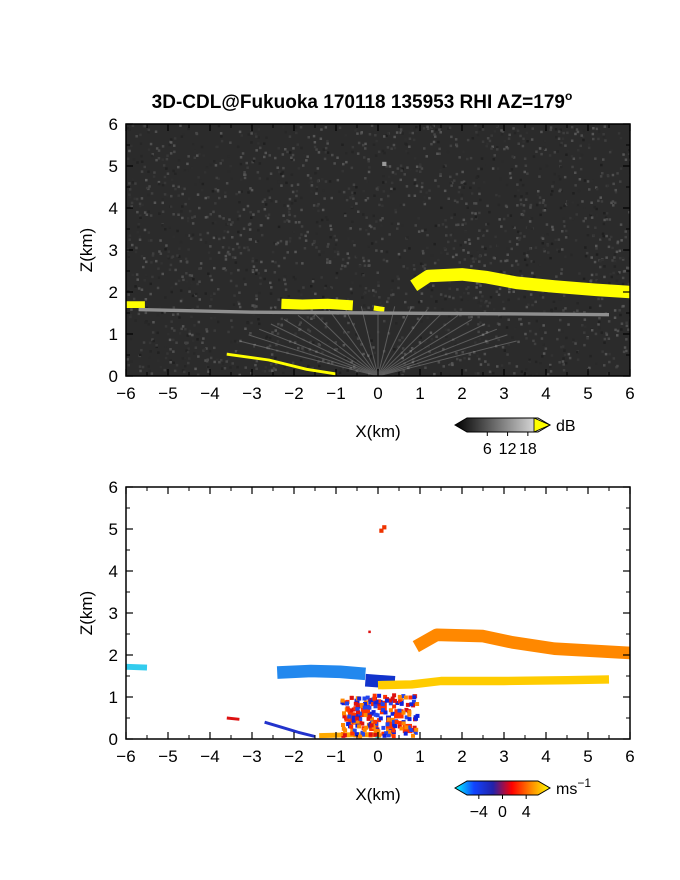 Image resolution: width=680 pixels, height=880 pixels. I want to click on x-tick-label: 5, so click(587, 393).